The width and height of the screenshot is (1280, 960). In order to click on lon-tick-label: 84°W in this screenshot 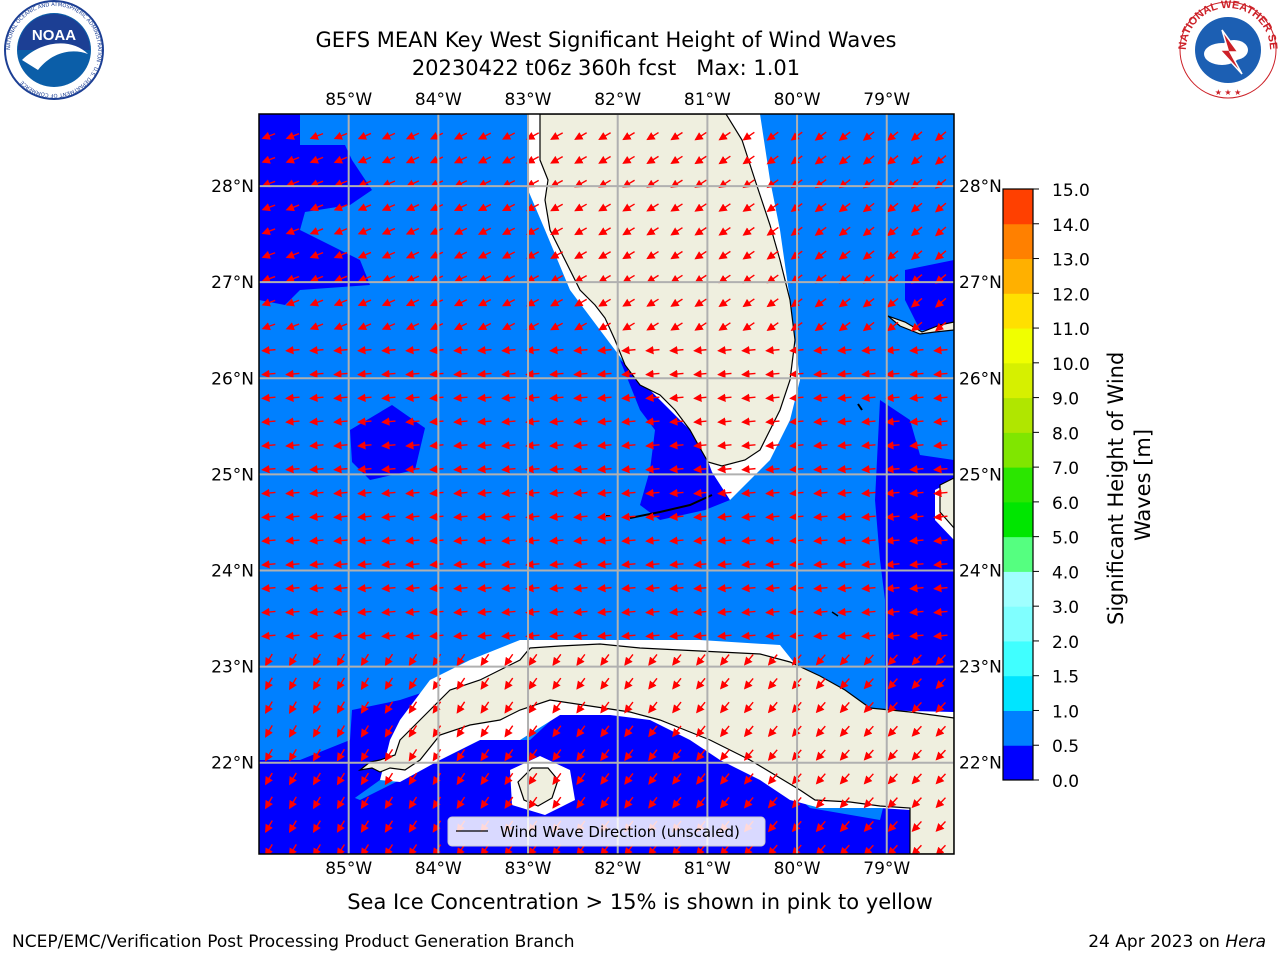, I will do `click(438, 100)`.